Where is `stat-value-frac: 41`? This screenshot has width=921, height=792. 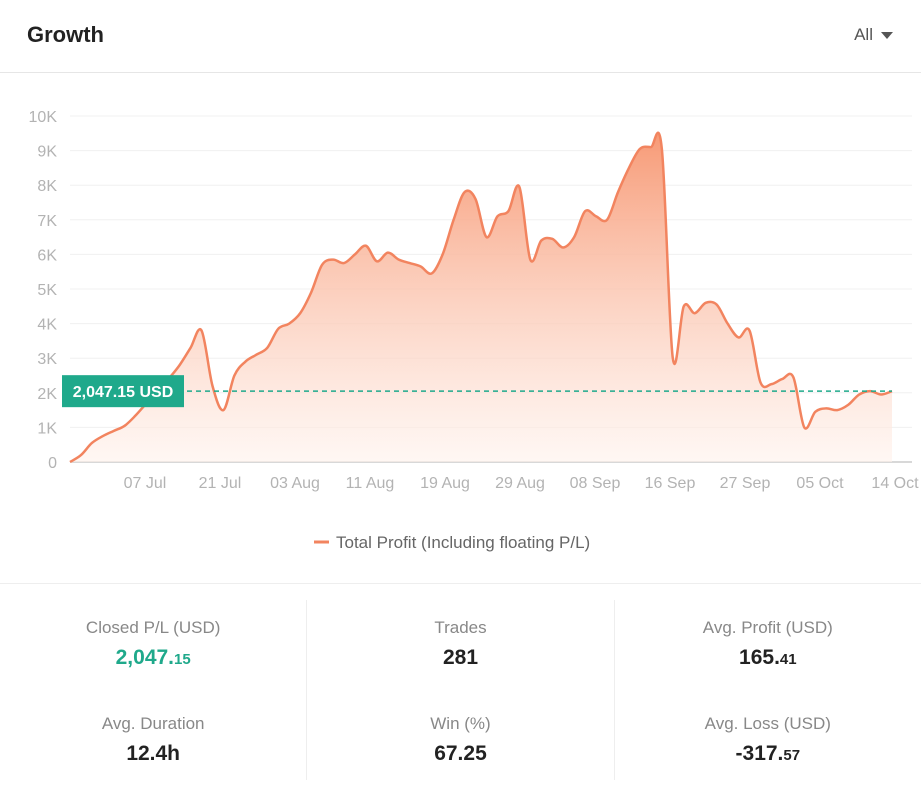 stat-value-frac: 41 is located at coordinates (788, 659).